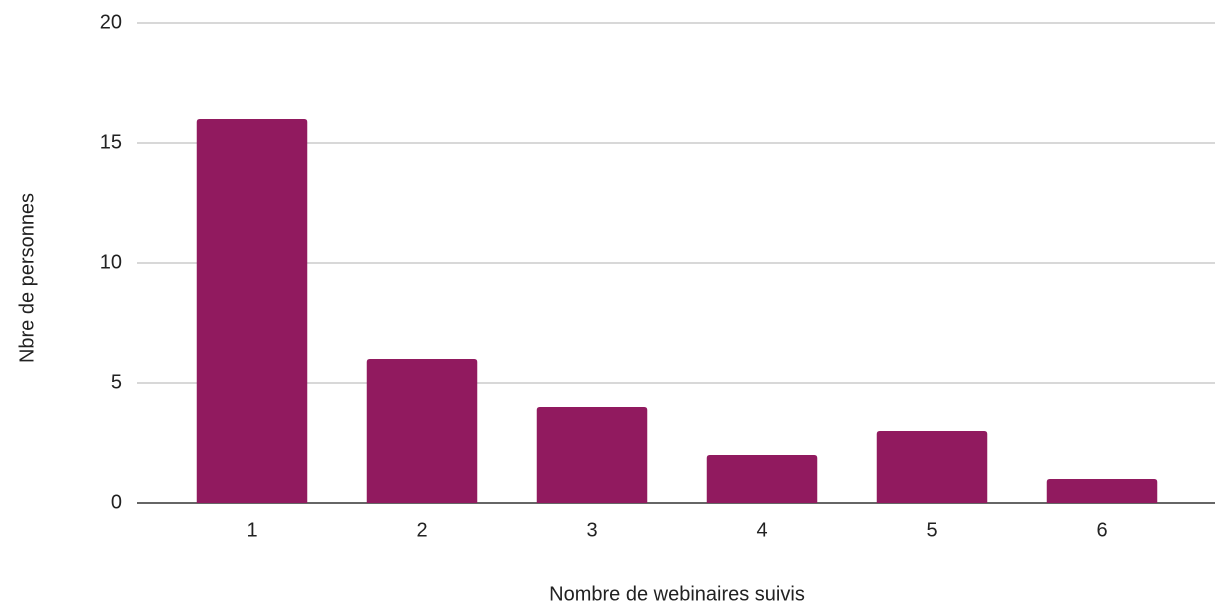 This screenshot has width=1217, height=608. I want to click on y-tick-label: 0, so click(116, 502).